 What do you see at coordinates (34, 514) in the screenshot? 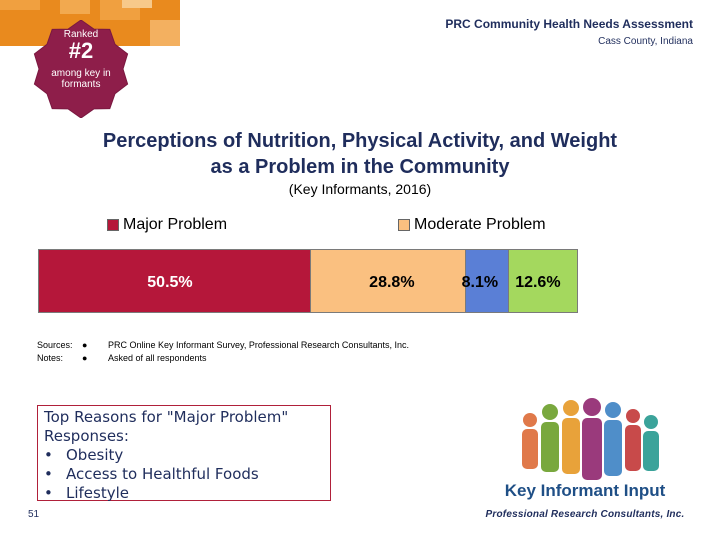
I see `page-number: 51` at bounding box center [34, 514].